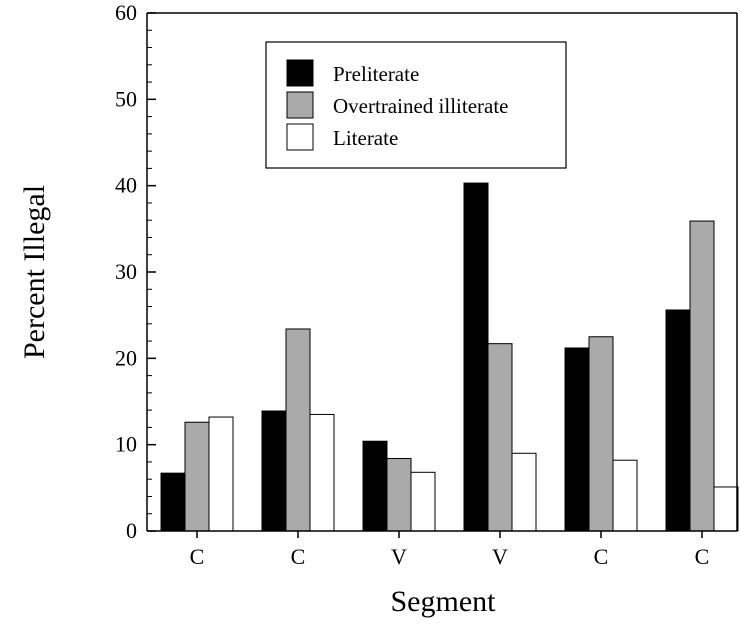 This screenshot has width=741, height=633. Describe the element at coordinates (126, 357) in the screenshot. I see `y-tick-label: 20` at that location.